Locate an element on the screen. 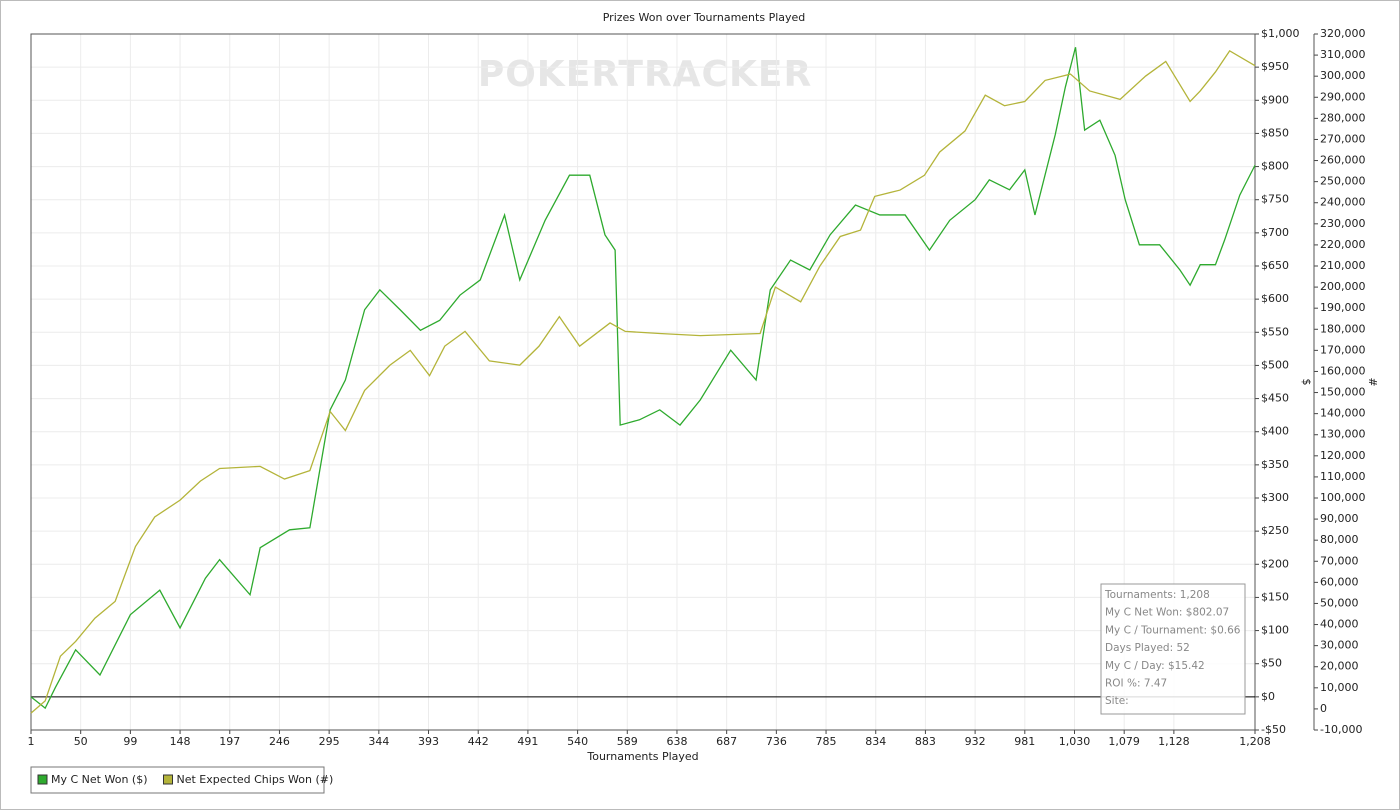 This screenshot has height=810, width=1400. x-tick-label: 295 is located at coordinates (329, 741).